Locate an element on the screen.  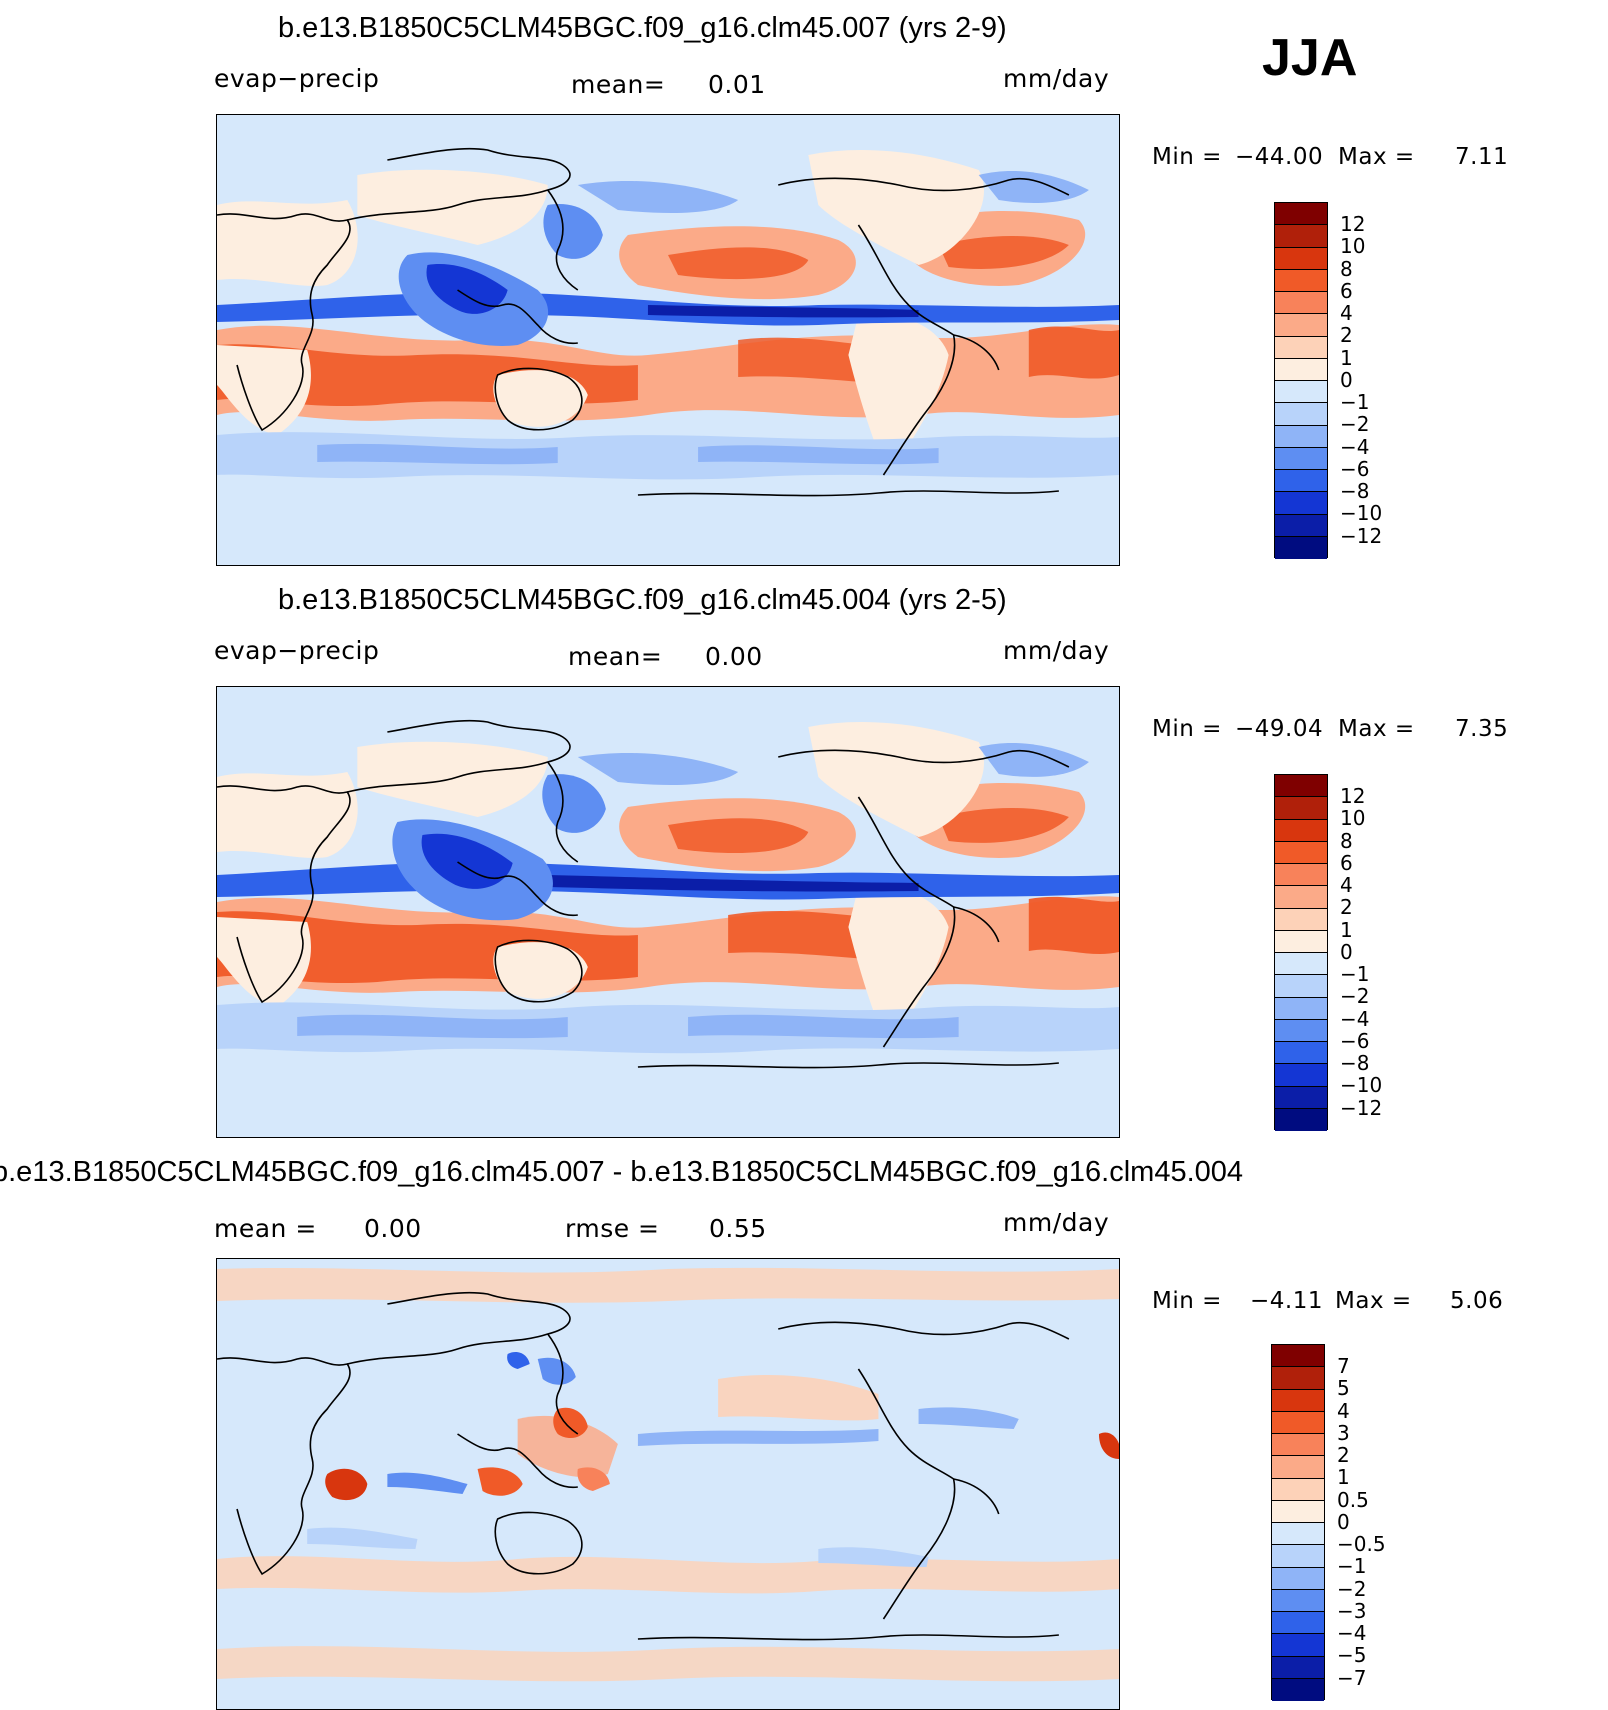
panel-2-min-value: −49.04 is located at coordinates (1279, 729).